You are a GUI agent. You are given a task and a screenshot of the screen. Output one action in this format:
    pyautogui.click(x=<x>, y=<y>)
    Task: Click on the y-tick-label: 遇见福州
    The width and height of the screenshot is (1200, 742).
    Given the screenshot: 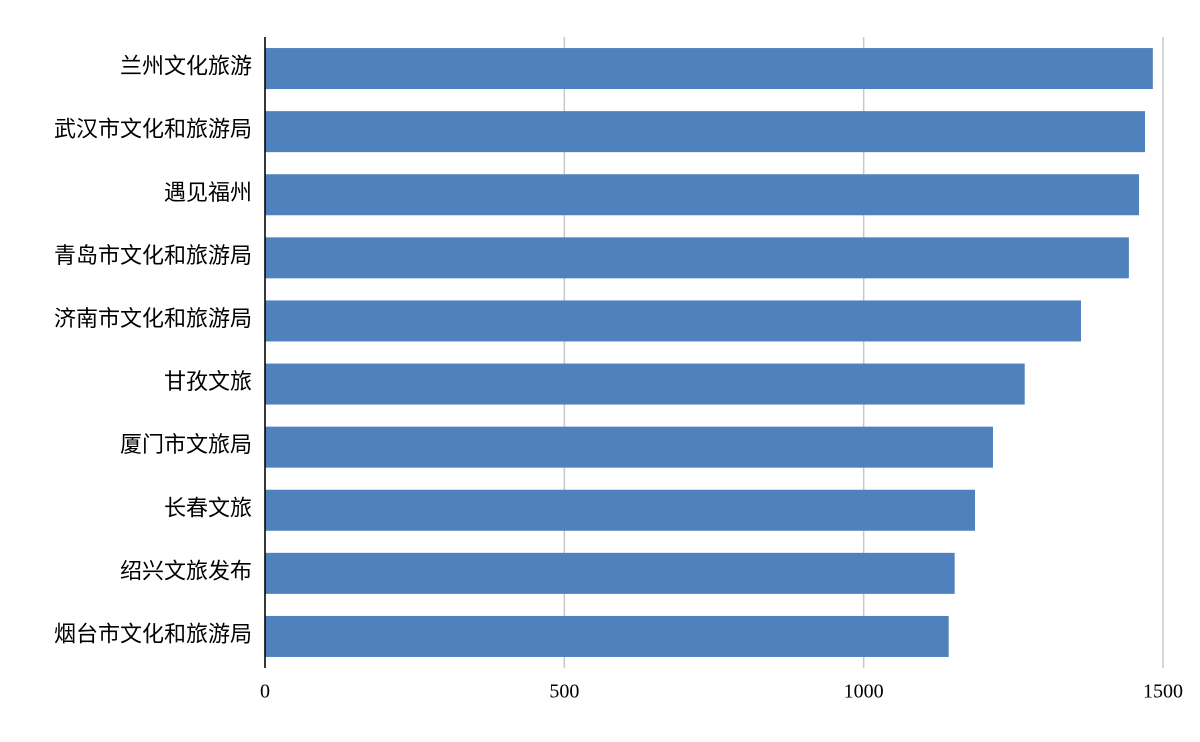 What is the action you would take?
    pyautogui.click(x=208, y=192)
    